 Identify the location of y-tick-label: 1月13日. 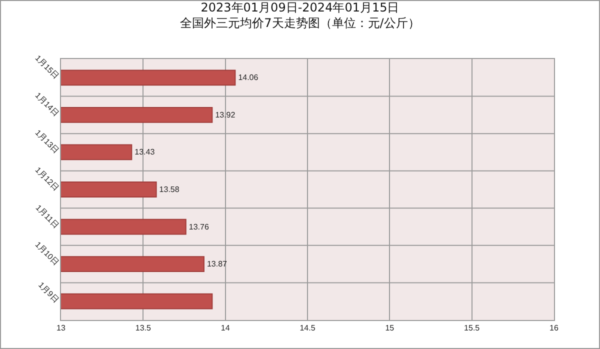
(47, 142).